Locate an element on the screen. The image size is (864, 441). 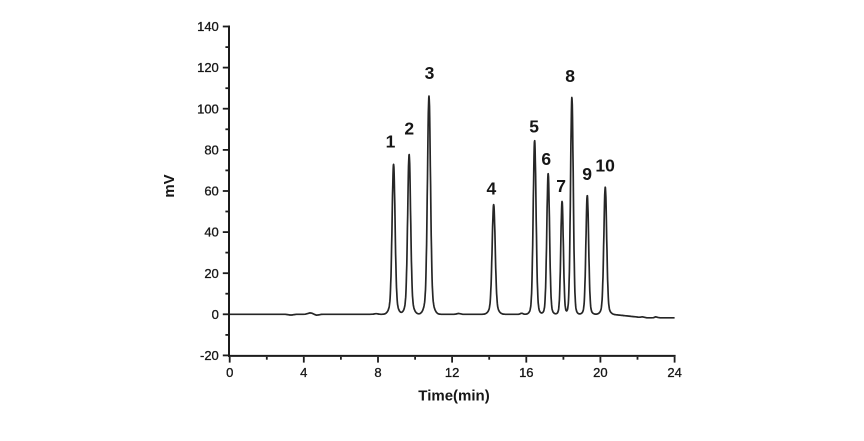
svg-text: 24 is located at coordinates (674, 372).